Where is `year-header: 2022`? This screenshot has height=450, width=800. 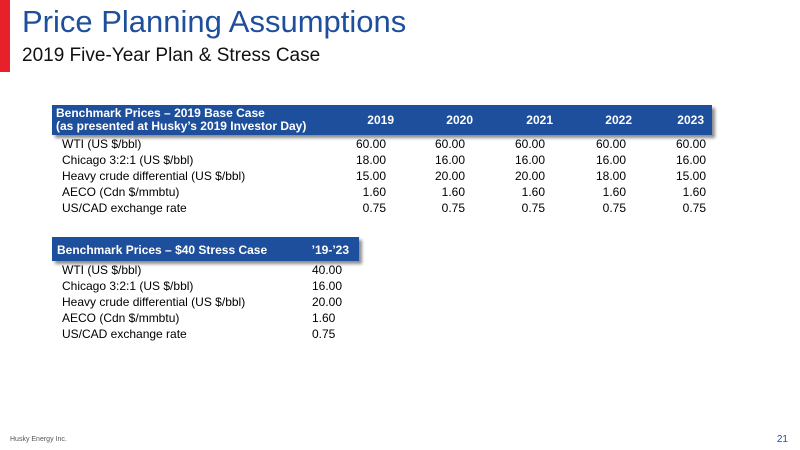 year-header: 2022 is located at coordinates (618, 120).